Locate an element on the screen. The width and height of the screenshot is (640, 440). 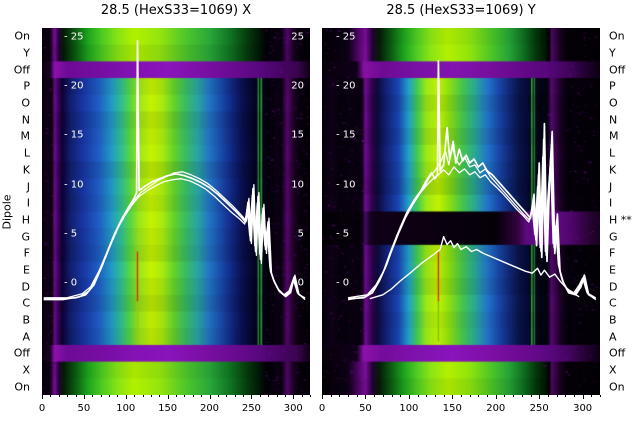
row-label-right-0: On is located at coordinates (617, 36).